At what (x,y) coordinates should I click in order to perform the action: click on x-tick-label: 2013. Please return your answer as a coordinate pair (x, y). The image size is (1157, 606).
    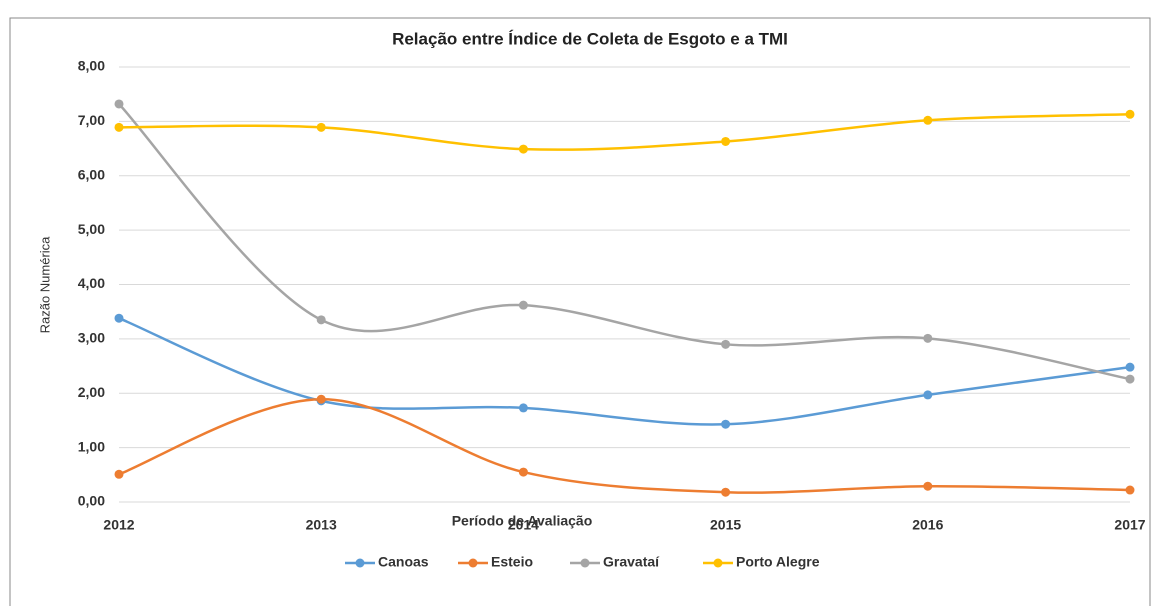
    Looking at the image, I should click on (321, 525).